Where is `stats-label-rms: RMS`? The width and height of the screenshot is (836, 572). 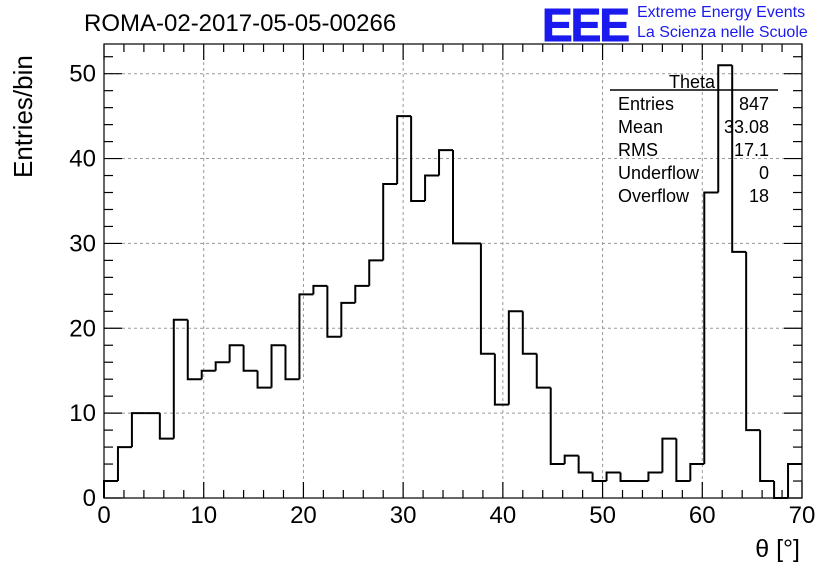
stats-label-rms: RMS is located at coordinates (638, 150).